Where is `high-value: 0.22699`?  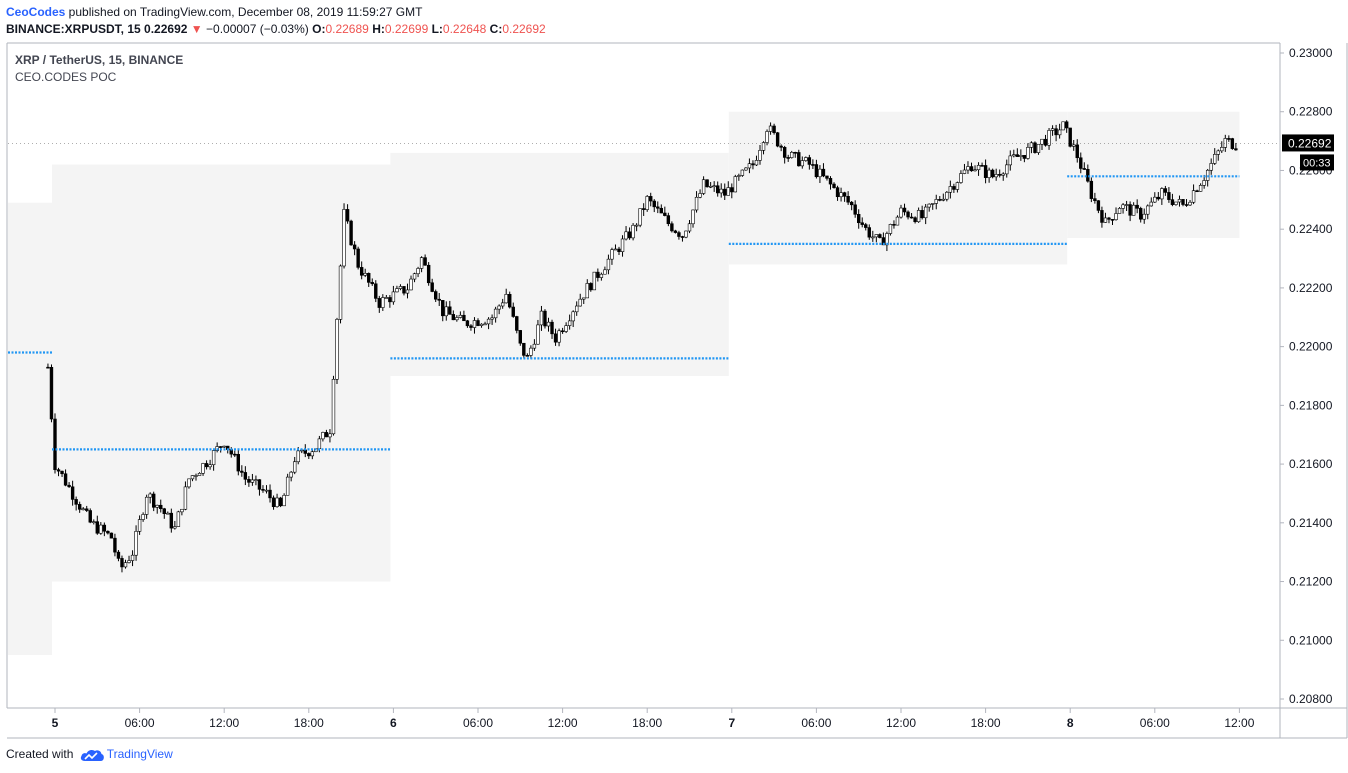 high-value: 0.22699 is located at coordinates (406, 29).